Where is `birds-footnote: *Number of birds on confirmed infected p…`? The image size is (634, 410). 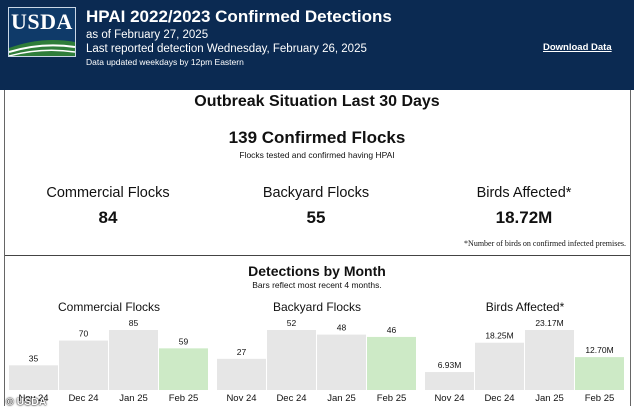 birds-footnote: *Number of birds on confirmed infected p… is located at coordinates (545, 243).